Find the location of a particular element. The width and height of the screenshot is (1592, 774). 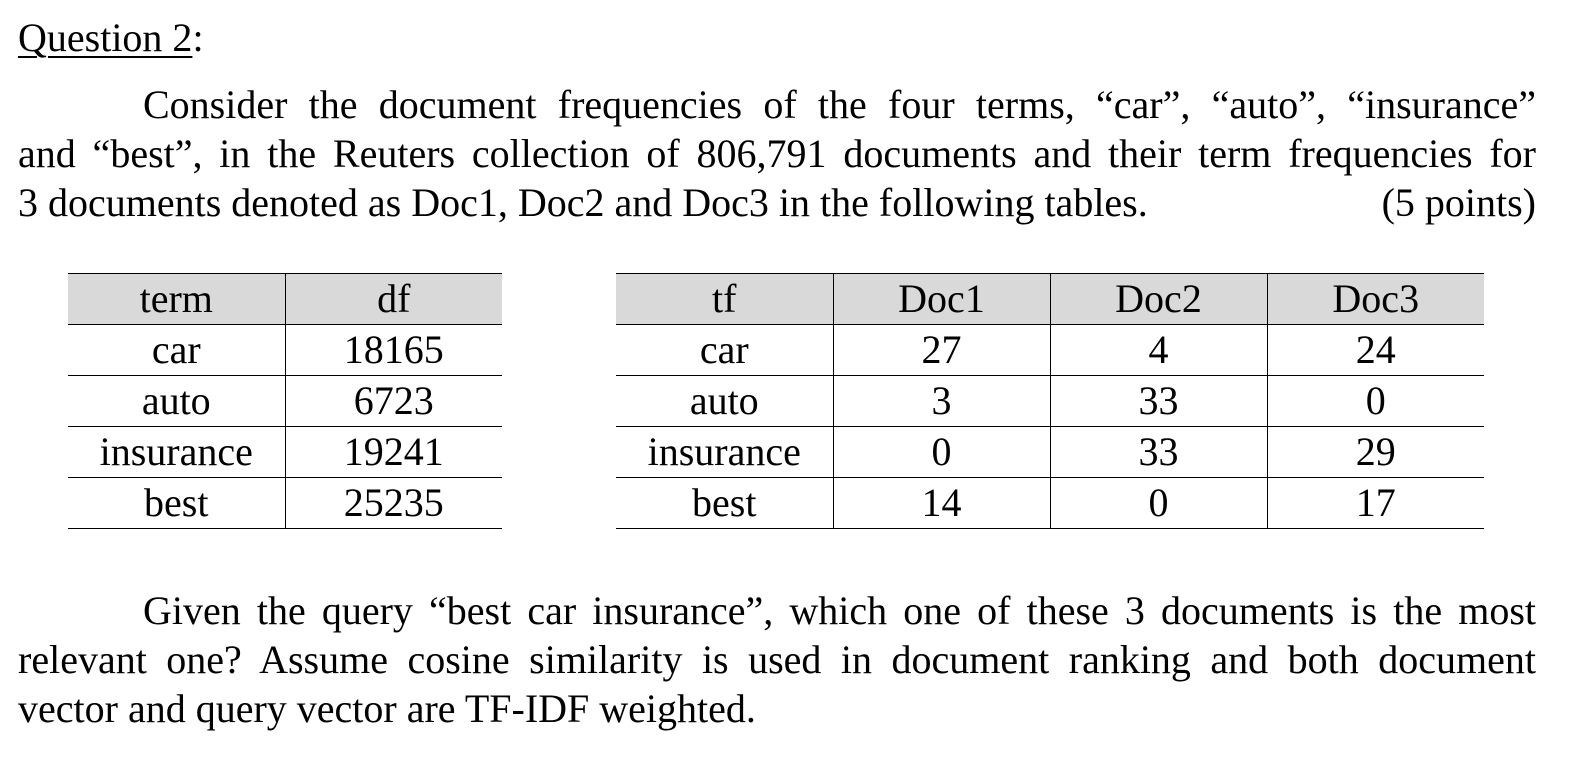

doc2-cell: 4 is located at coordinates (1158, 350).